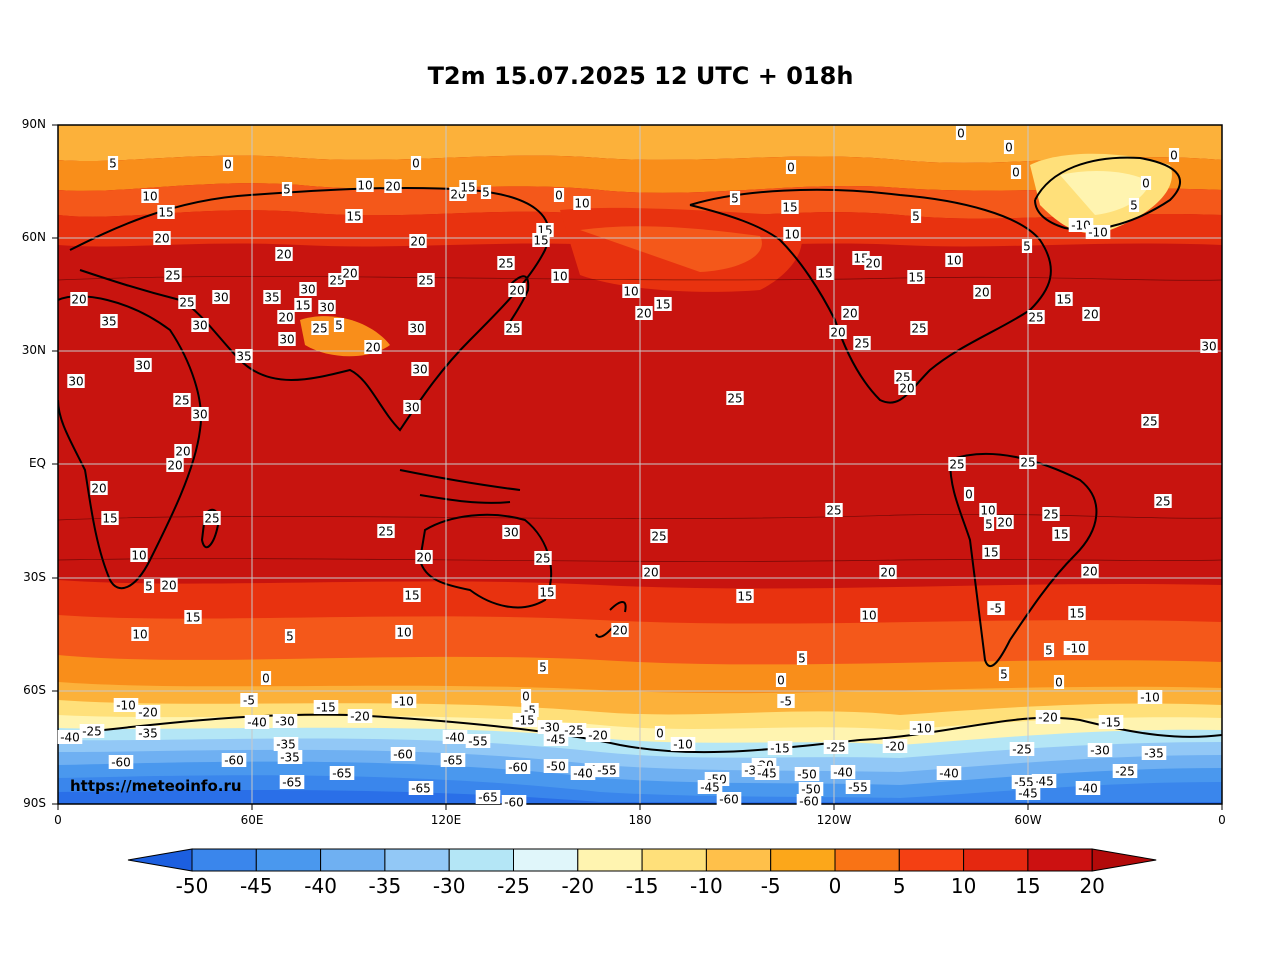 The height and width of the screenshot is (963, 1281). I want to click on isotherm-label: -35, so click(290, 758).